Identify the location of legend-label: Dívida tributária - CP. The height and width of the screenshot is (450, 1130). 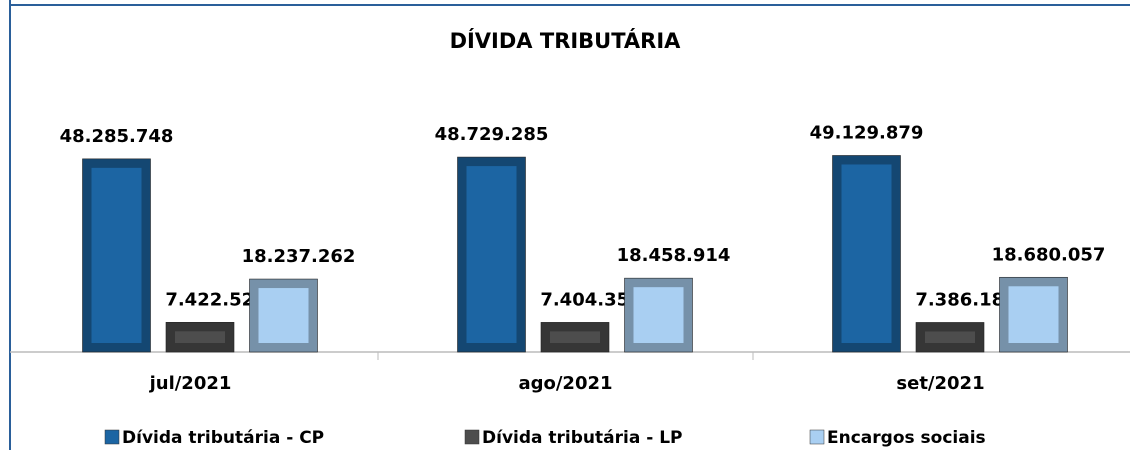
(223, 438).